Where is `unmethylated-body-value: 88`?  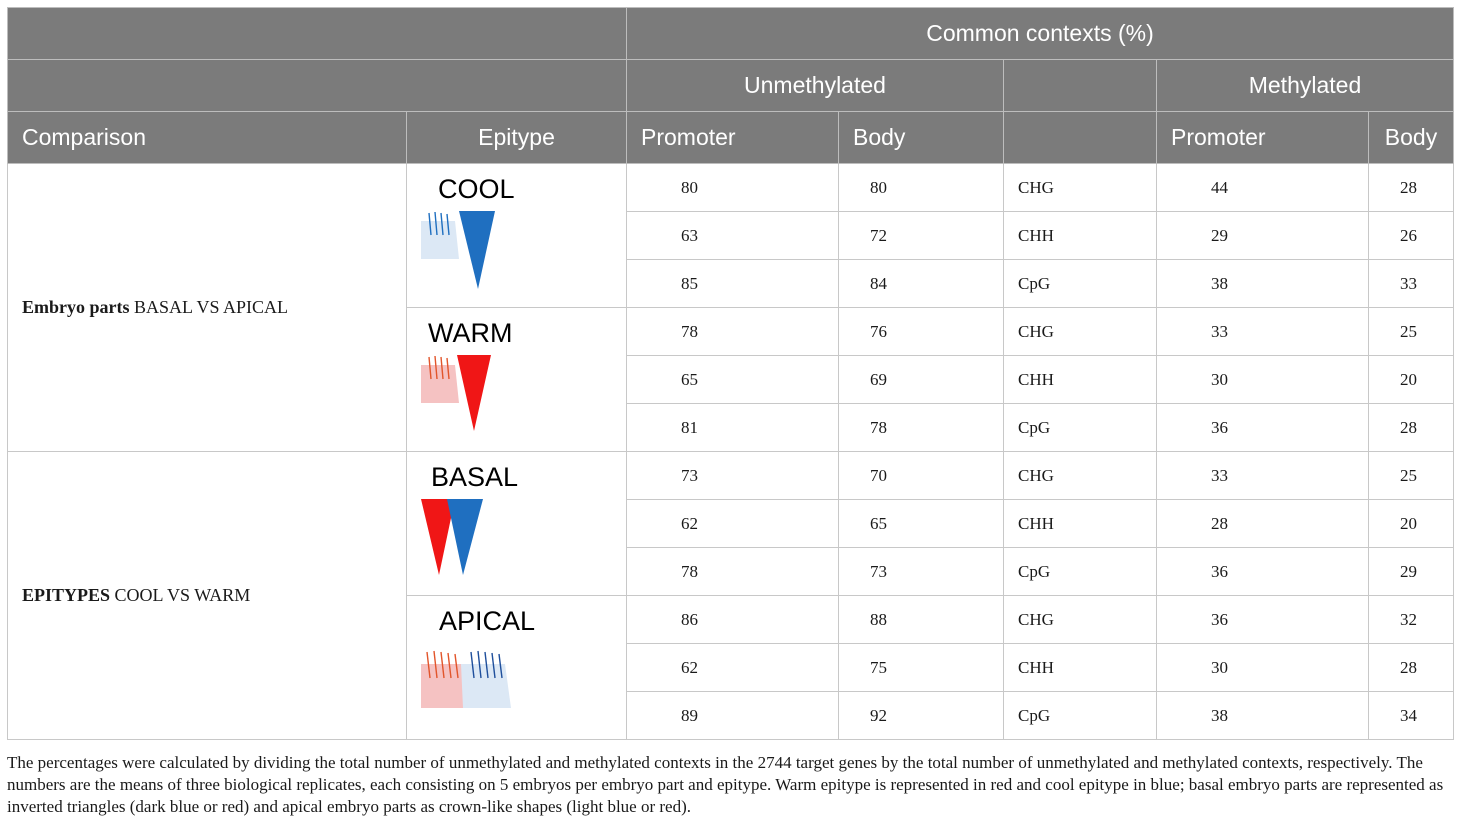
unmethylated-body-value: 88 is located at coordinates (921, 619).